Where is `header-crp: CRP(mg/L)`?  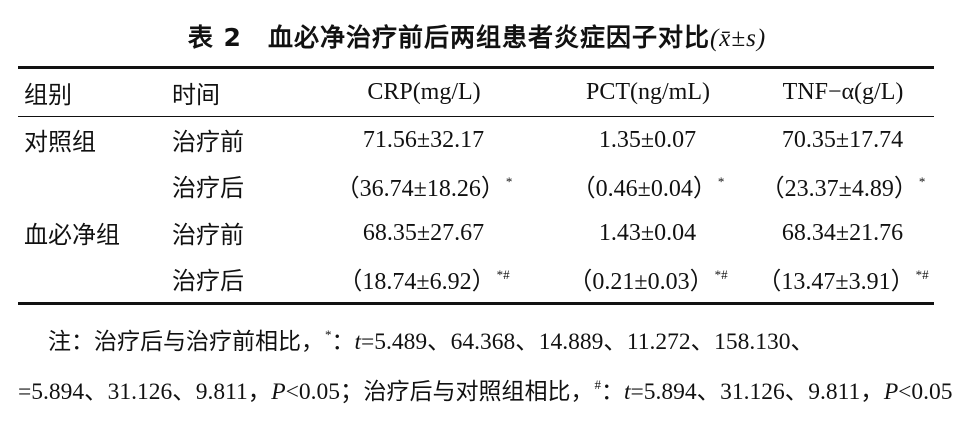
header-crp: CRP(mg/L) is located at coordinates (424, 92).